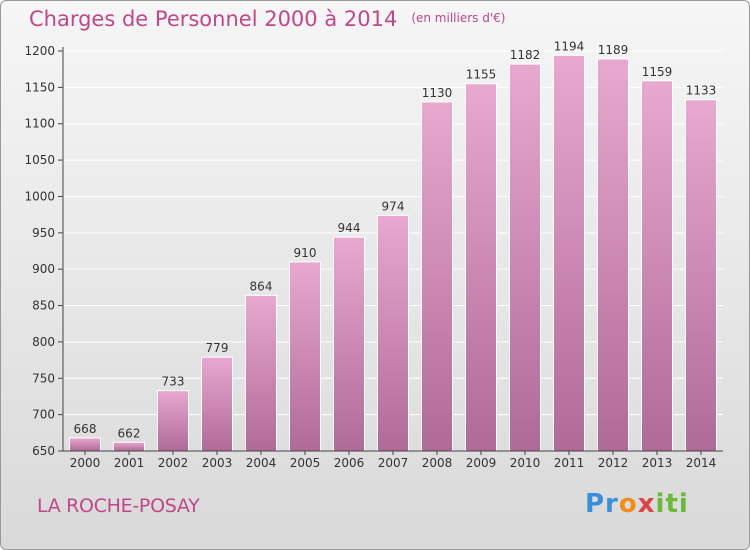  What do you see at coordinates (43, 233) in the screenshot?
I see `y-tick-label: 950` at bounding box center [43, 233].